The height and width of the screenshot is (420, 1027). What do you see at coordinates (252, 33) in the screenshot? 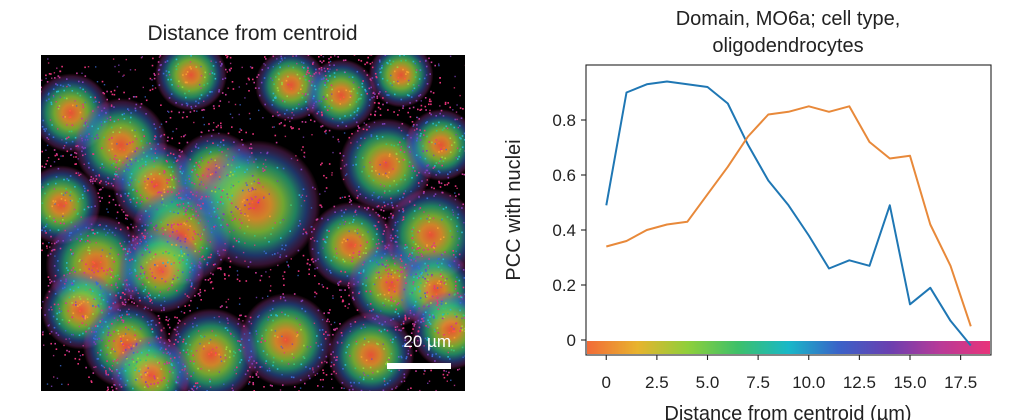
I see `image-title: Distance from centroid` at bounding box center [252, 33].